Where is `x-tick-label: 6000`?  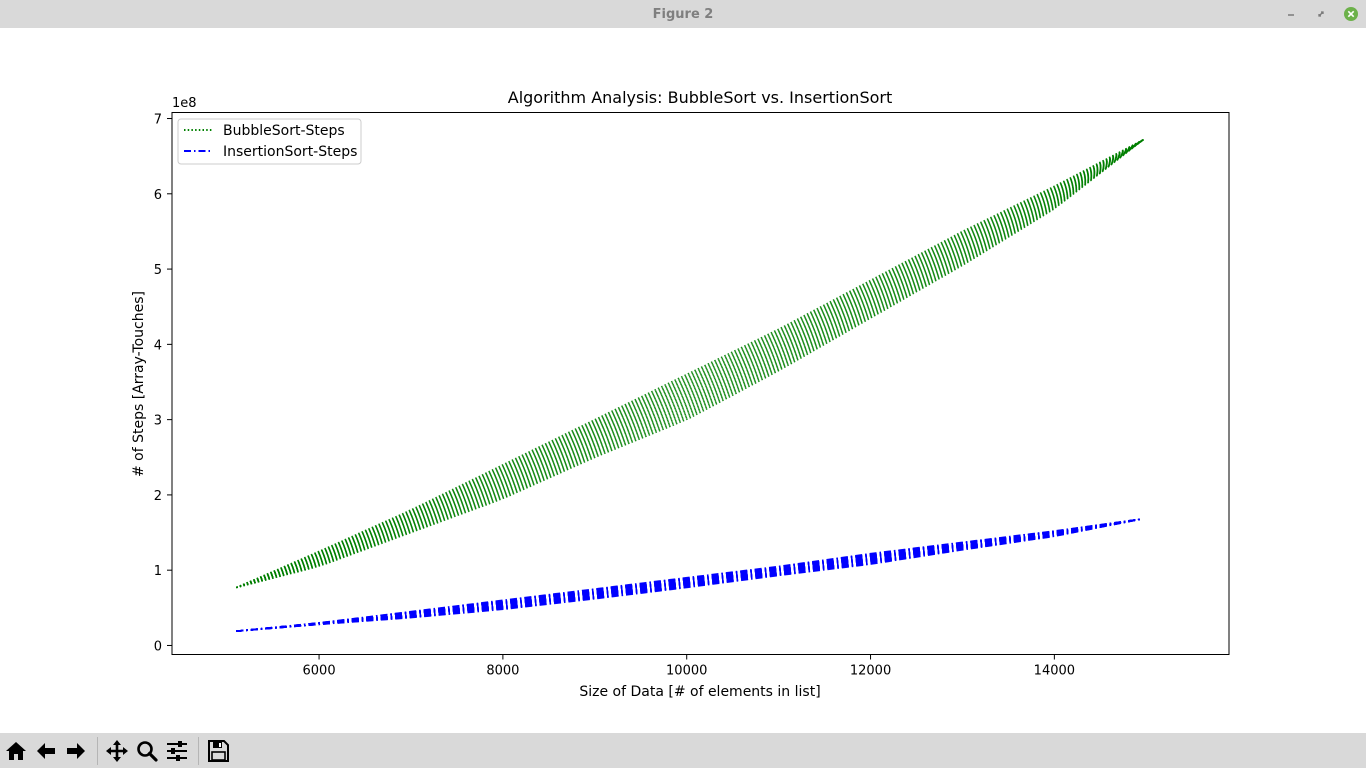 x-tick-label: 6000 is located at coordinates (319, 671).